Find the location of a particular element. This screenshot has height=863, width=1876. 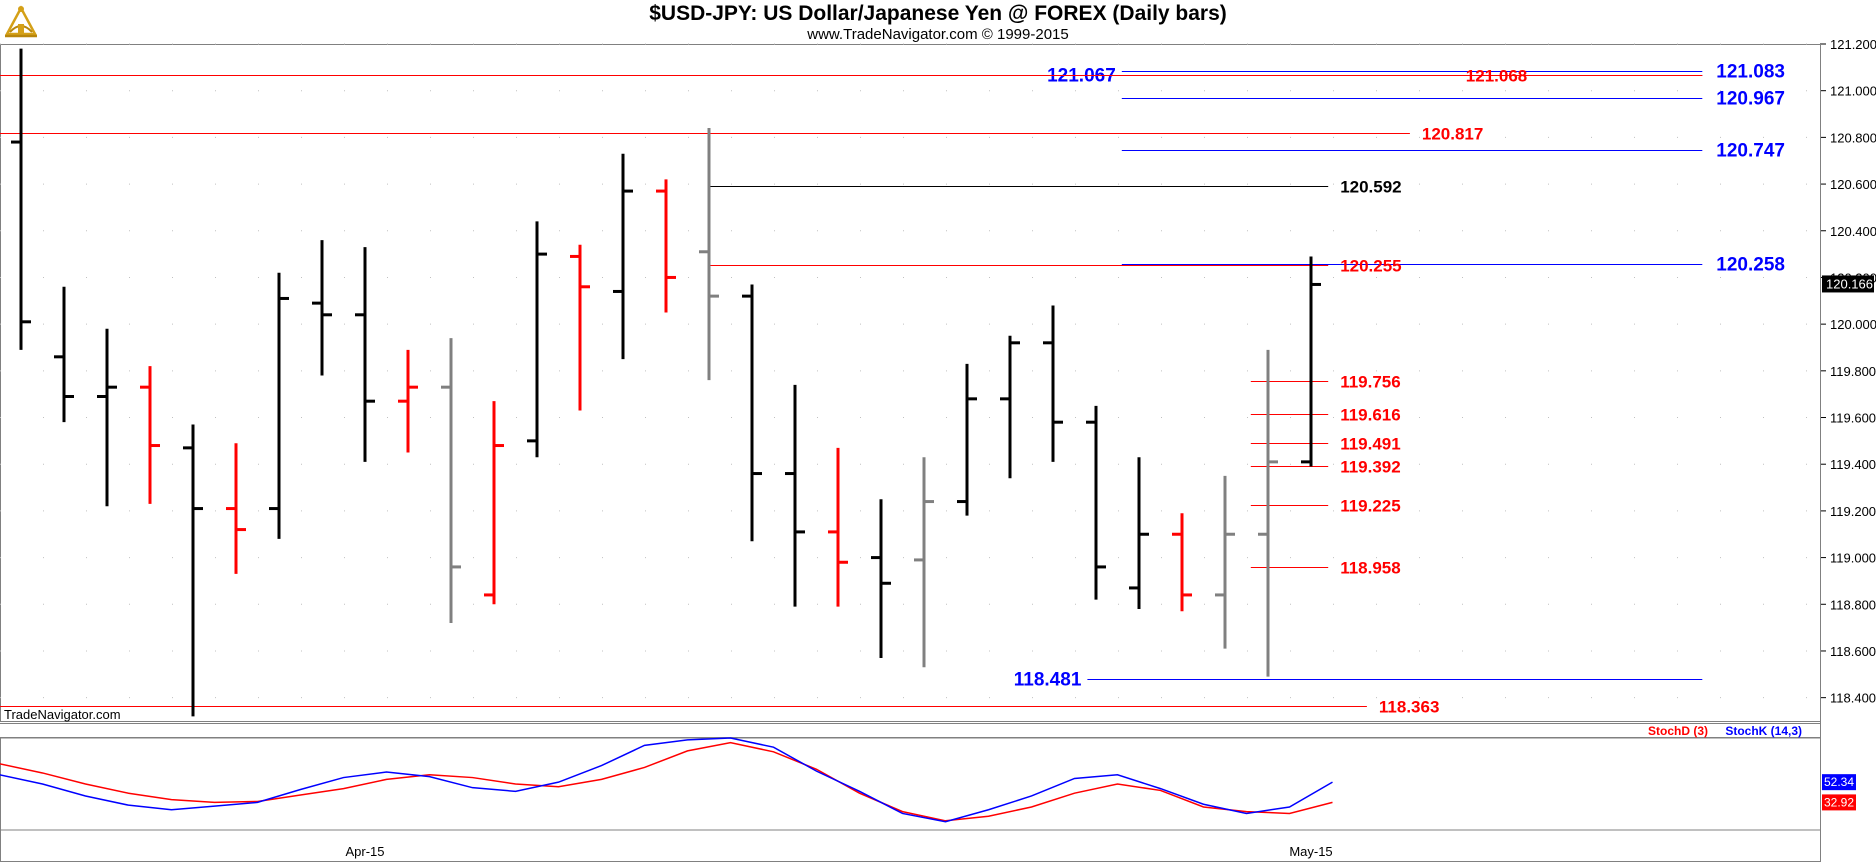

watermark: TradeNavigator.com is located at coordinates (62, 714).